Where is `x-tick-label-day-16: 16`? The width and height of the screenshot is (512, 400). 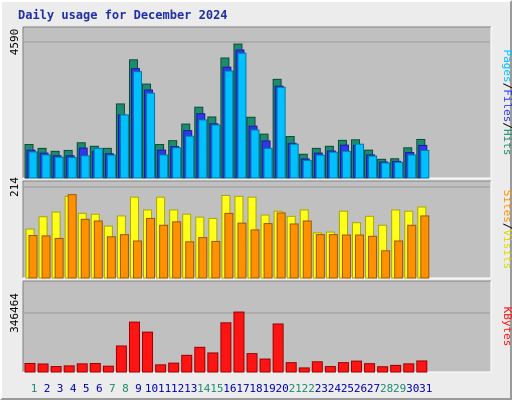
x-tick-label-day-16: 16 is located at coordinates (229, 388).